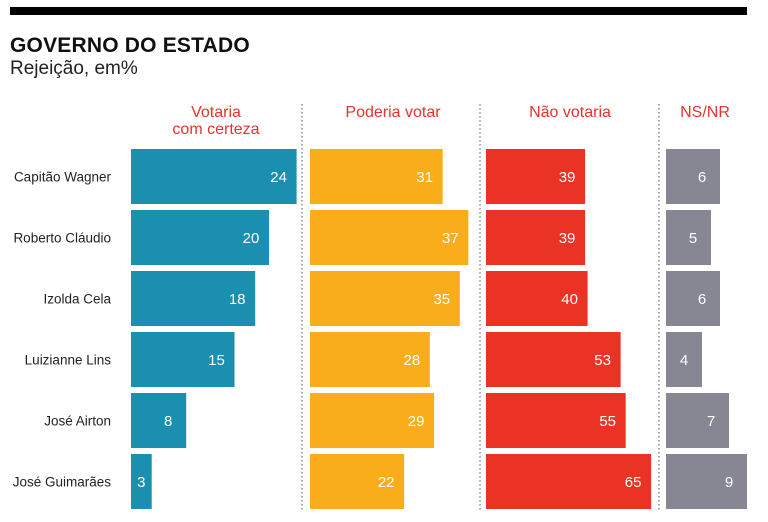  Describe the element at coordinates (214, 176) in the screenshot. I see `bar-s1-r1` at that location.